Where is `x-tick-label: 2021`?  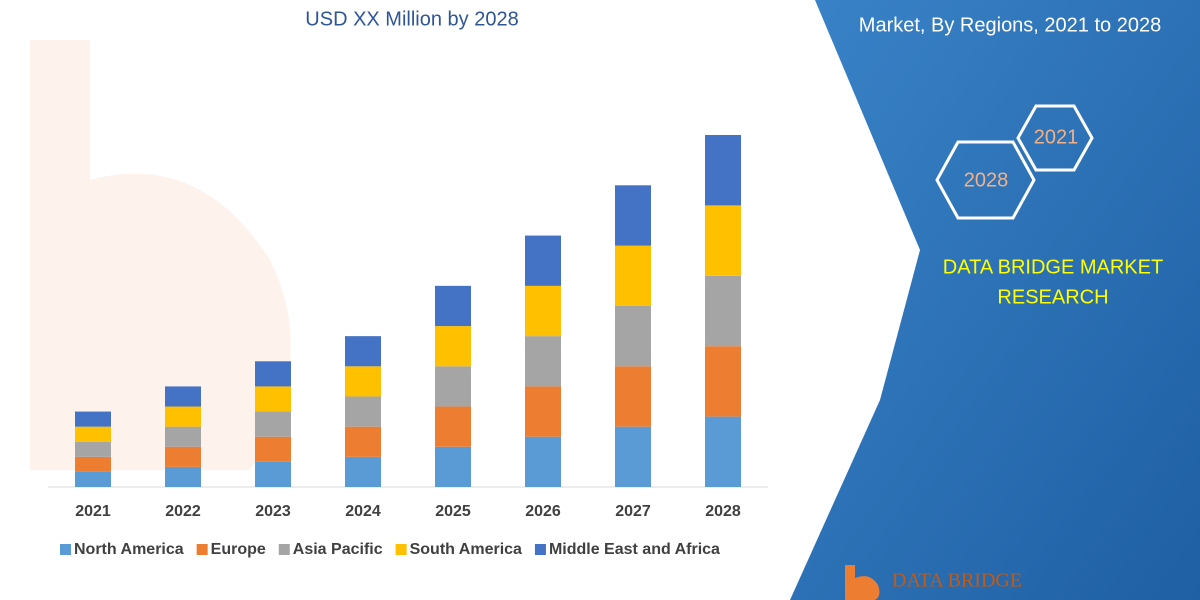 x-tick-label: 2021 is located at coordinates (93, 511).